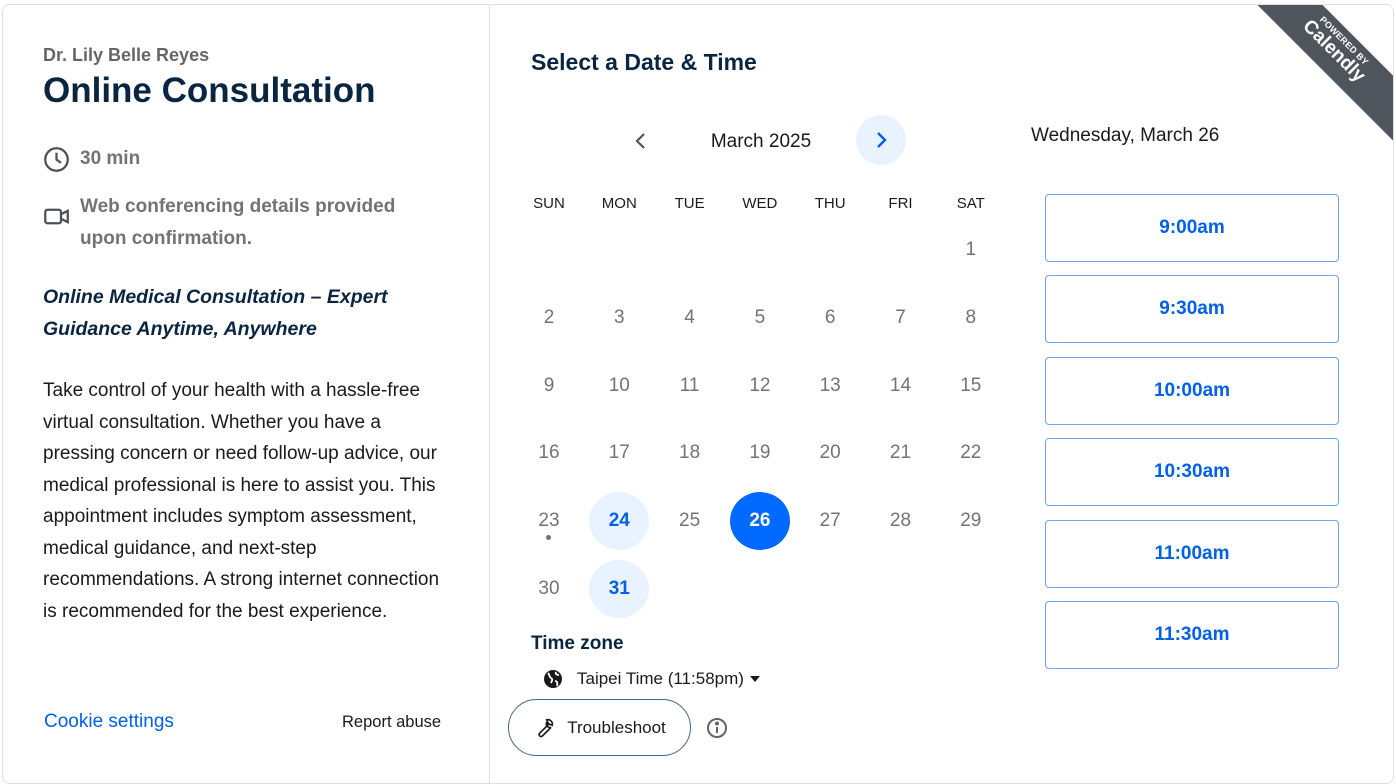 Image resolution: width=1396 pixels, height=784 pixels. I want to click on calendar-day: 25, so click(690, 521).